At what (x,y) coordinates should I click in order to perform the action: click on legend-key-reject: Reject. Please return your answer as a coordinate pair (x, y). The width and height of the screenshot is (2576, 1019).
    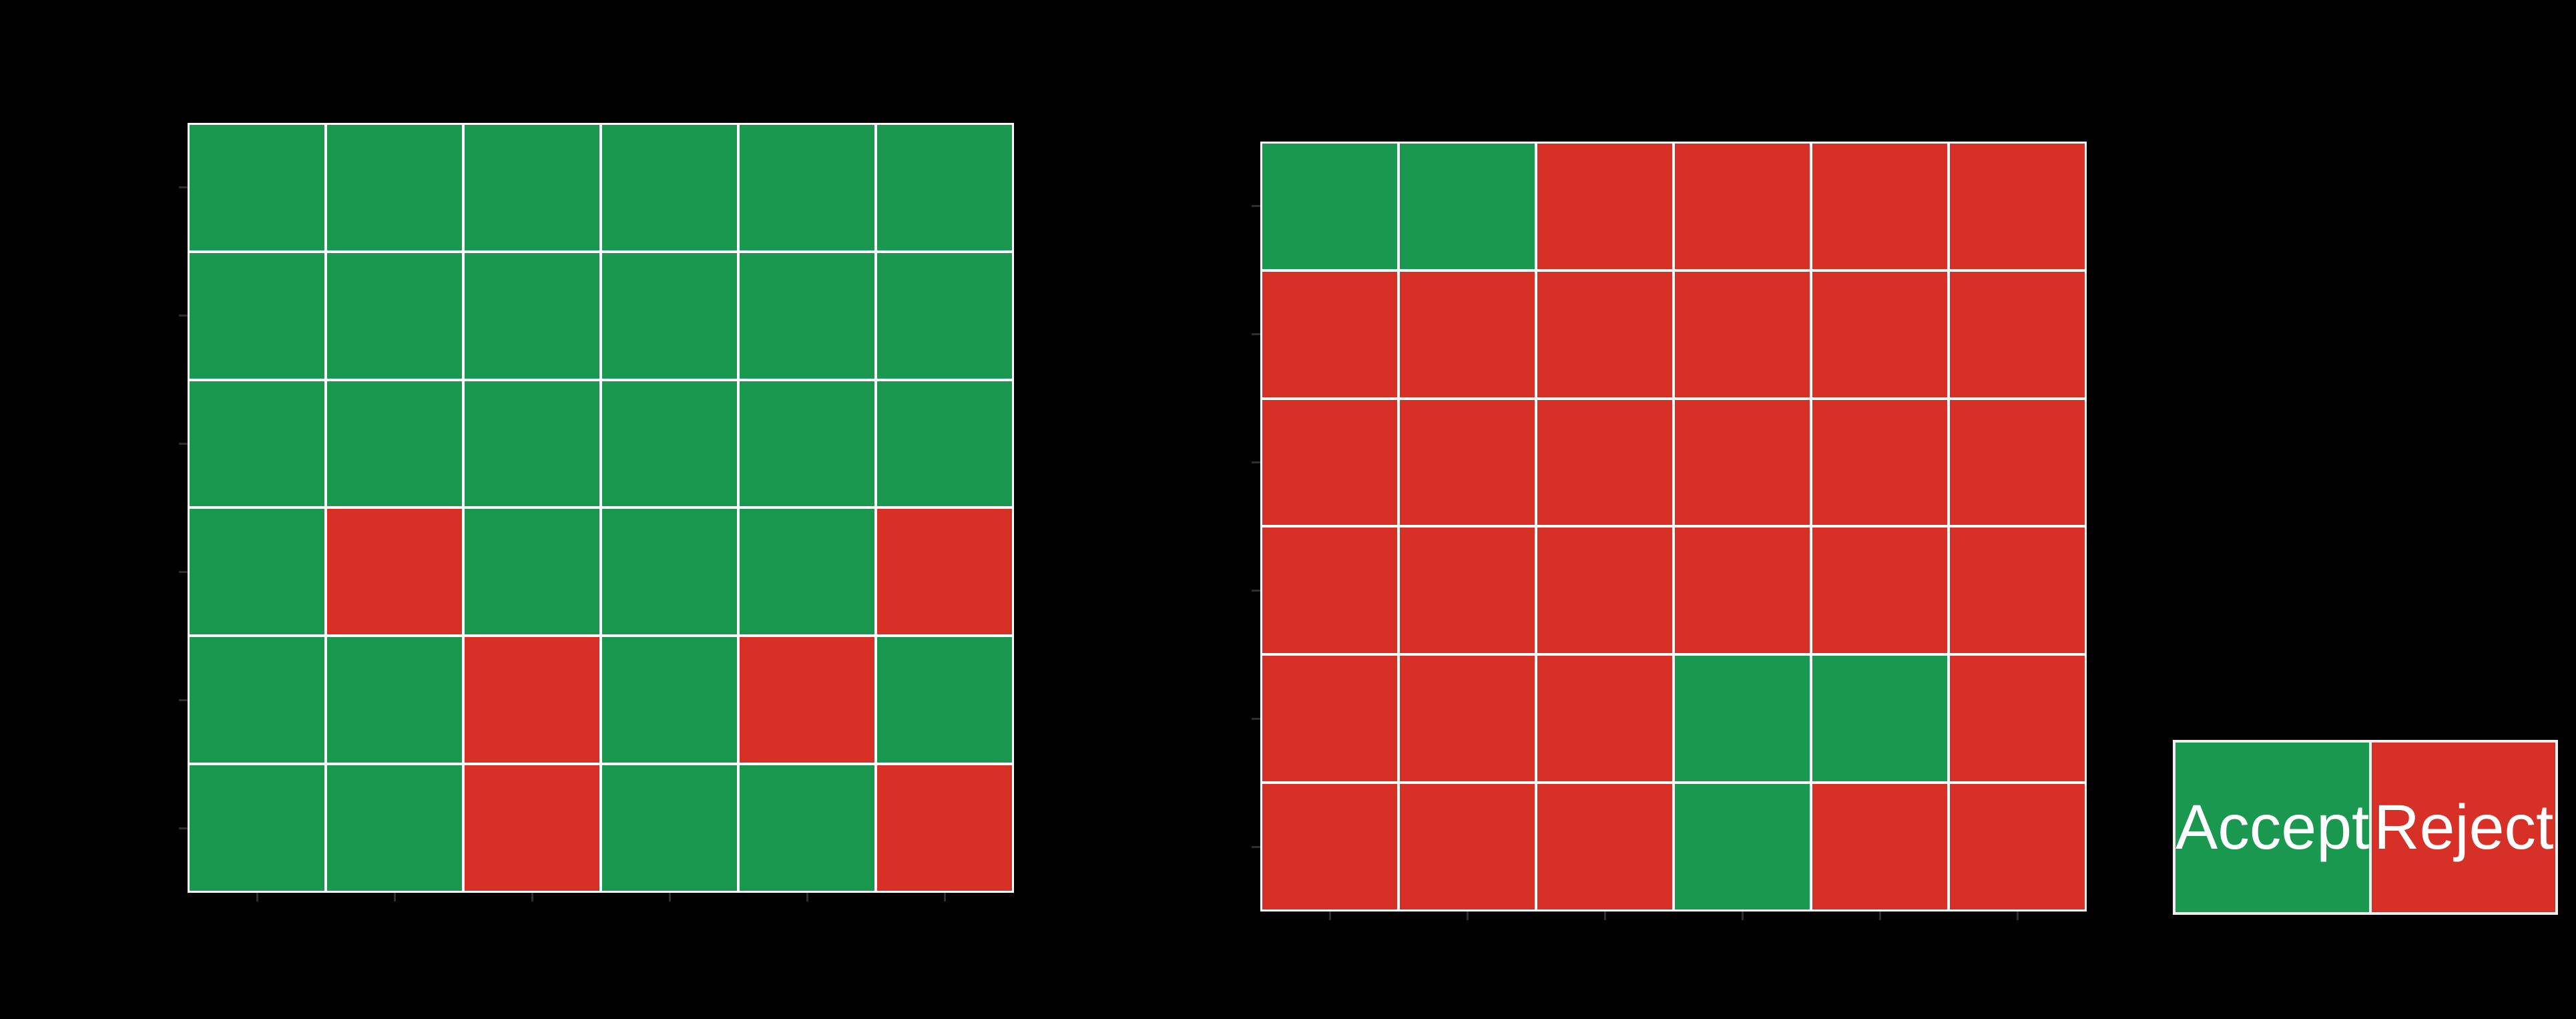
    Looking at the image, I should click on (2463, 827).